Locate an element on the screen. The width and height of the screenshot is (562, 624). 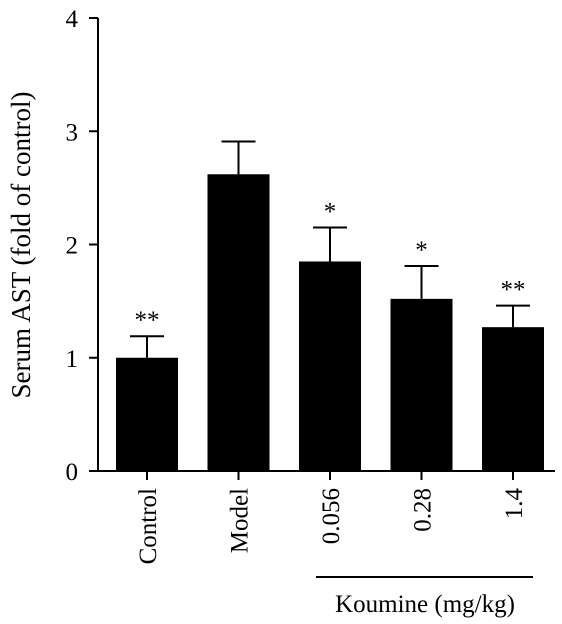
category-labels-group: Control Model 0.056 0.28 1.4 is located at coordinates (331, 526).